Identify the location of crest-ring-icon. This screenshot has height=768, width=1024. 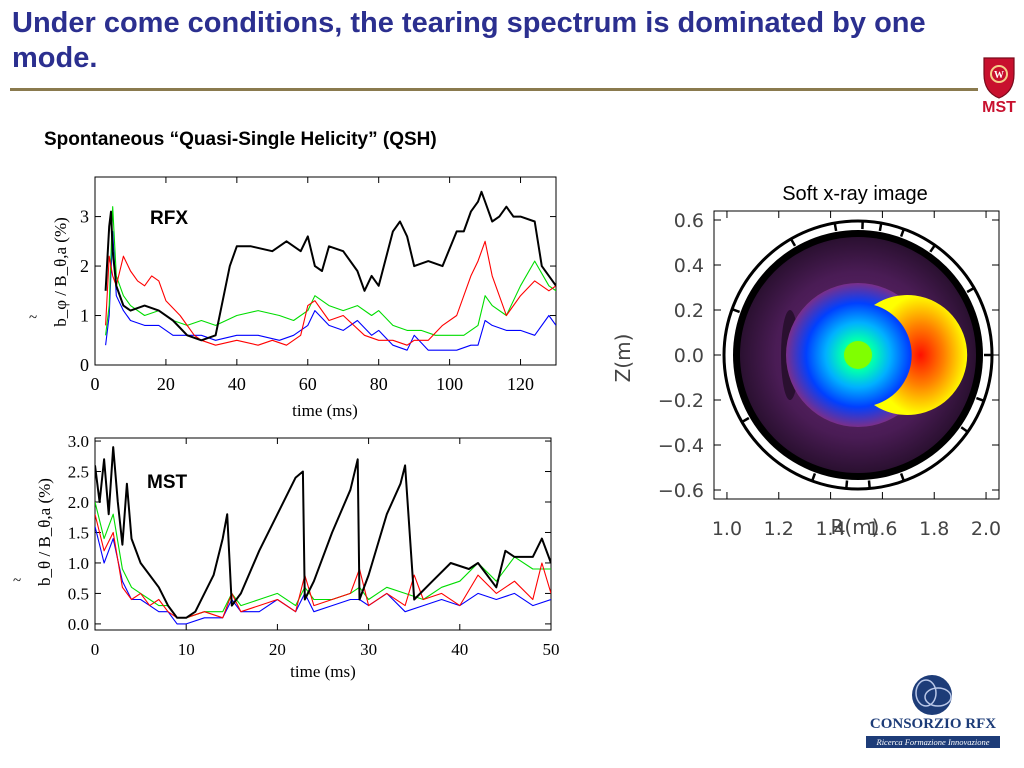
(999, 74).